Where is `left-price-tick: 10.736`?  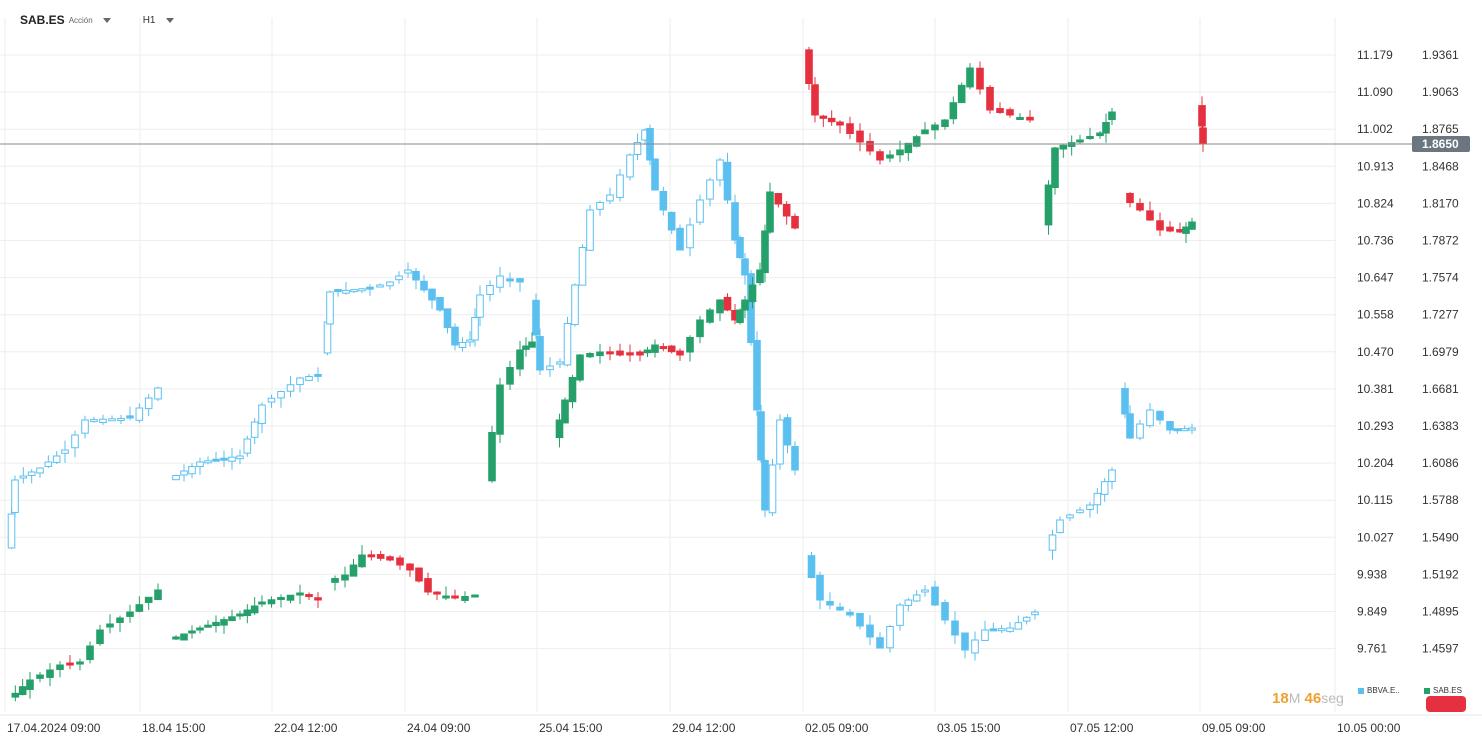
left-price-tick: 10.736 is located at coordinates (1375, 241).